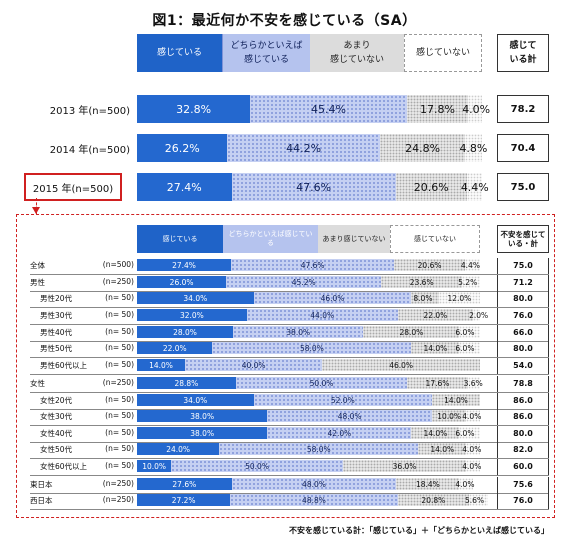  Describe the element at coordinates (182, 148) in the screenshot. I see `data-label: 26.2%` at that location.